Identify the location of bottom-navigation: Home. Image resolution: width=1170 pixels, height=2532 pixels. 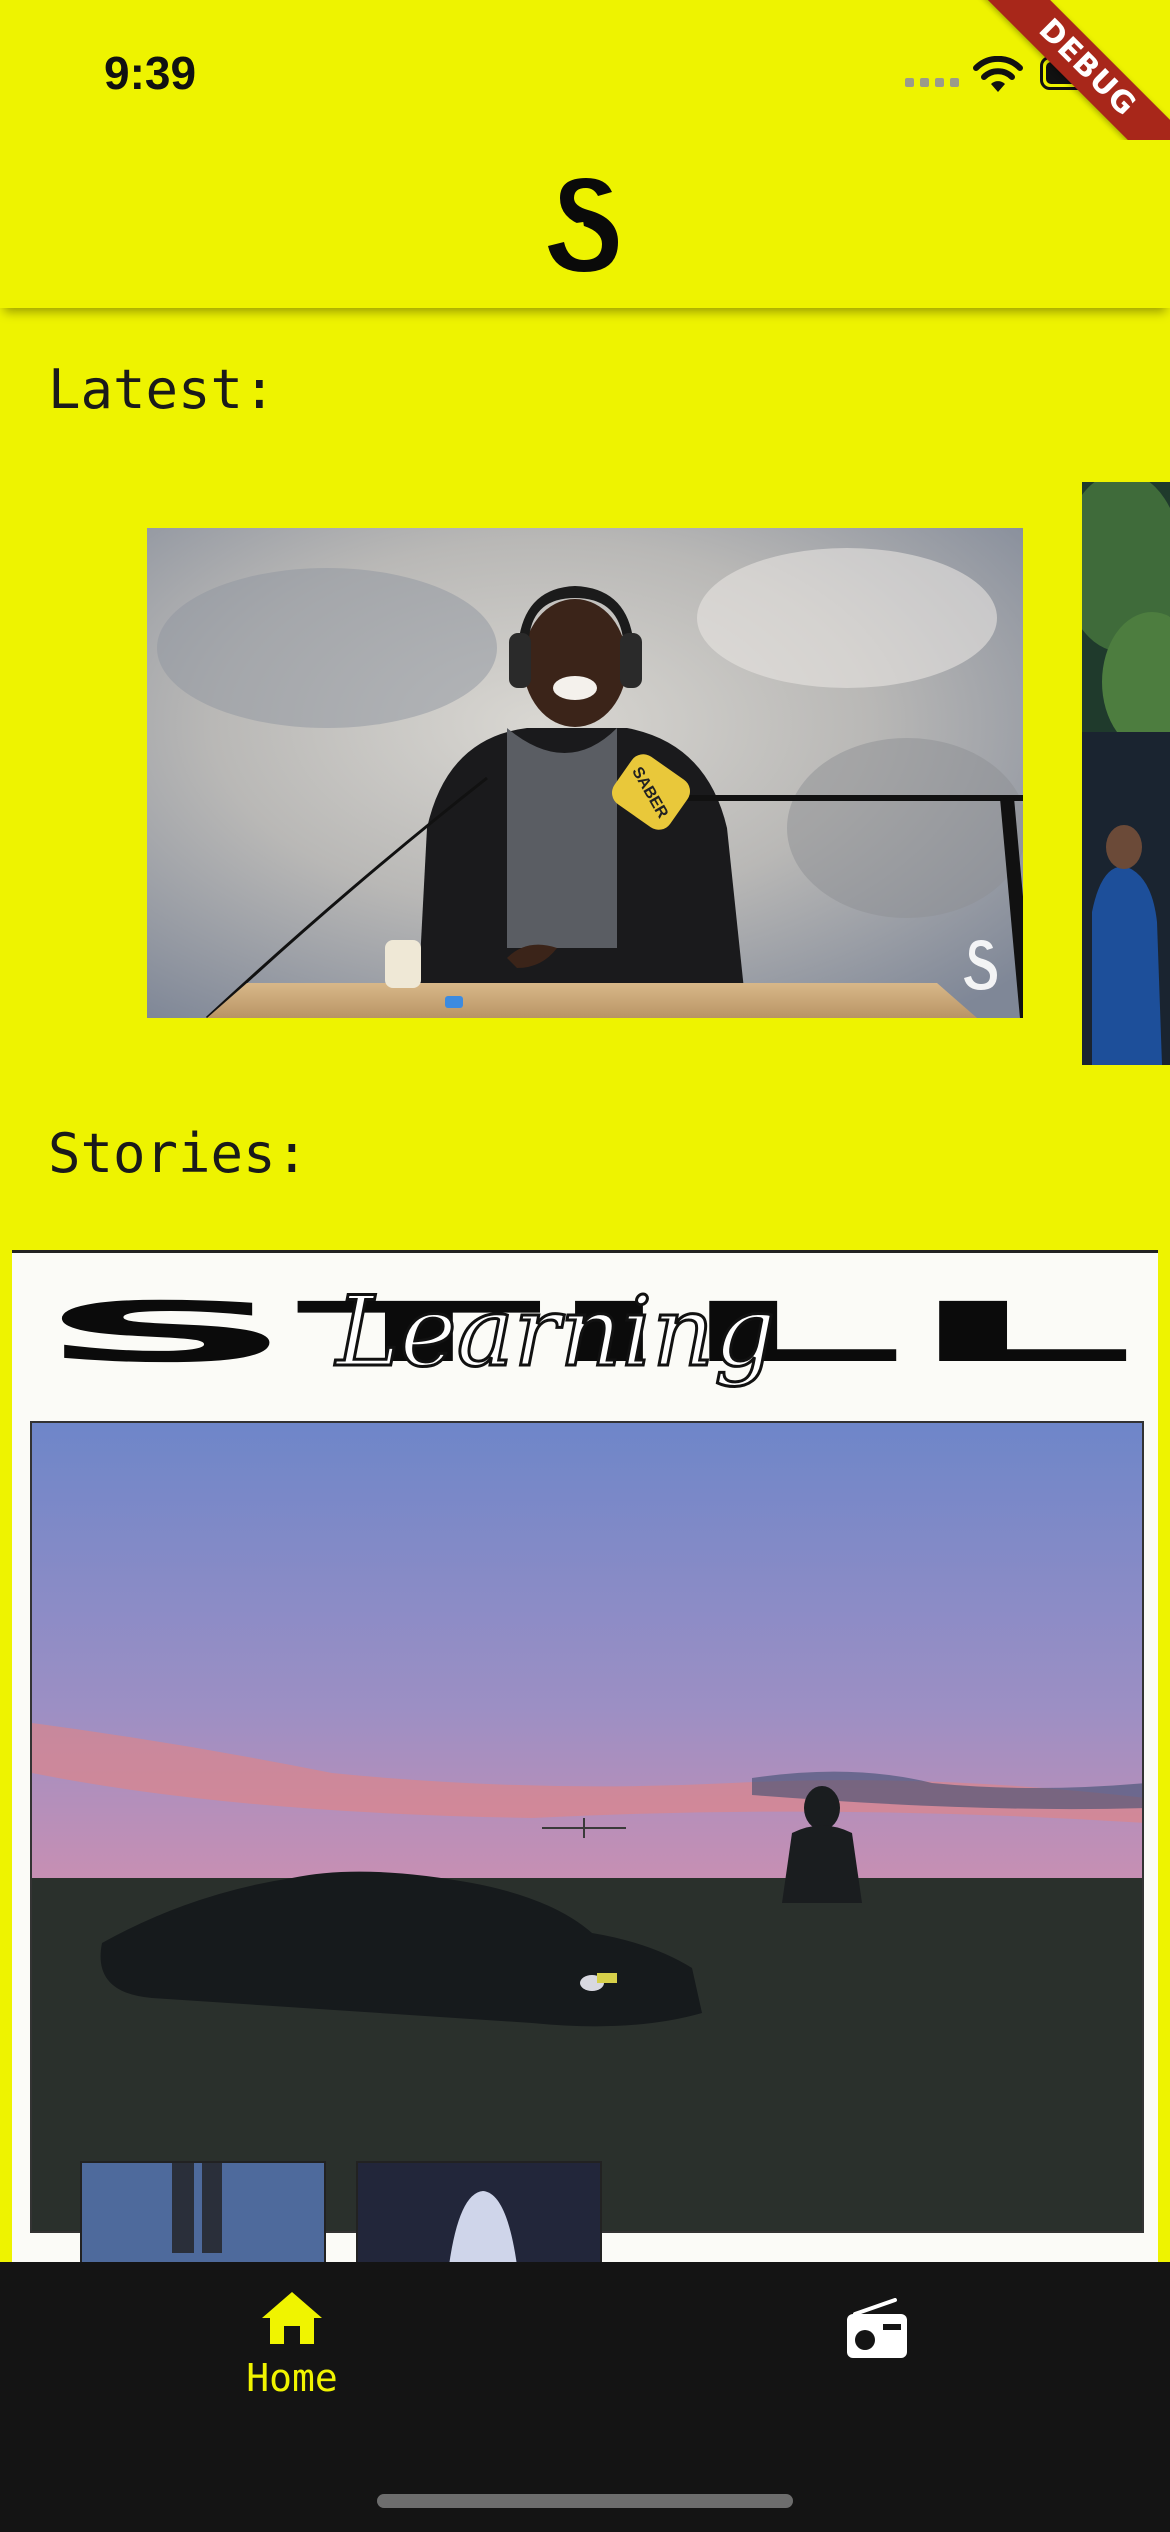
(585, 2397).